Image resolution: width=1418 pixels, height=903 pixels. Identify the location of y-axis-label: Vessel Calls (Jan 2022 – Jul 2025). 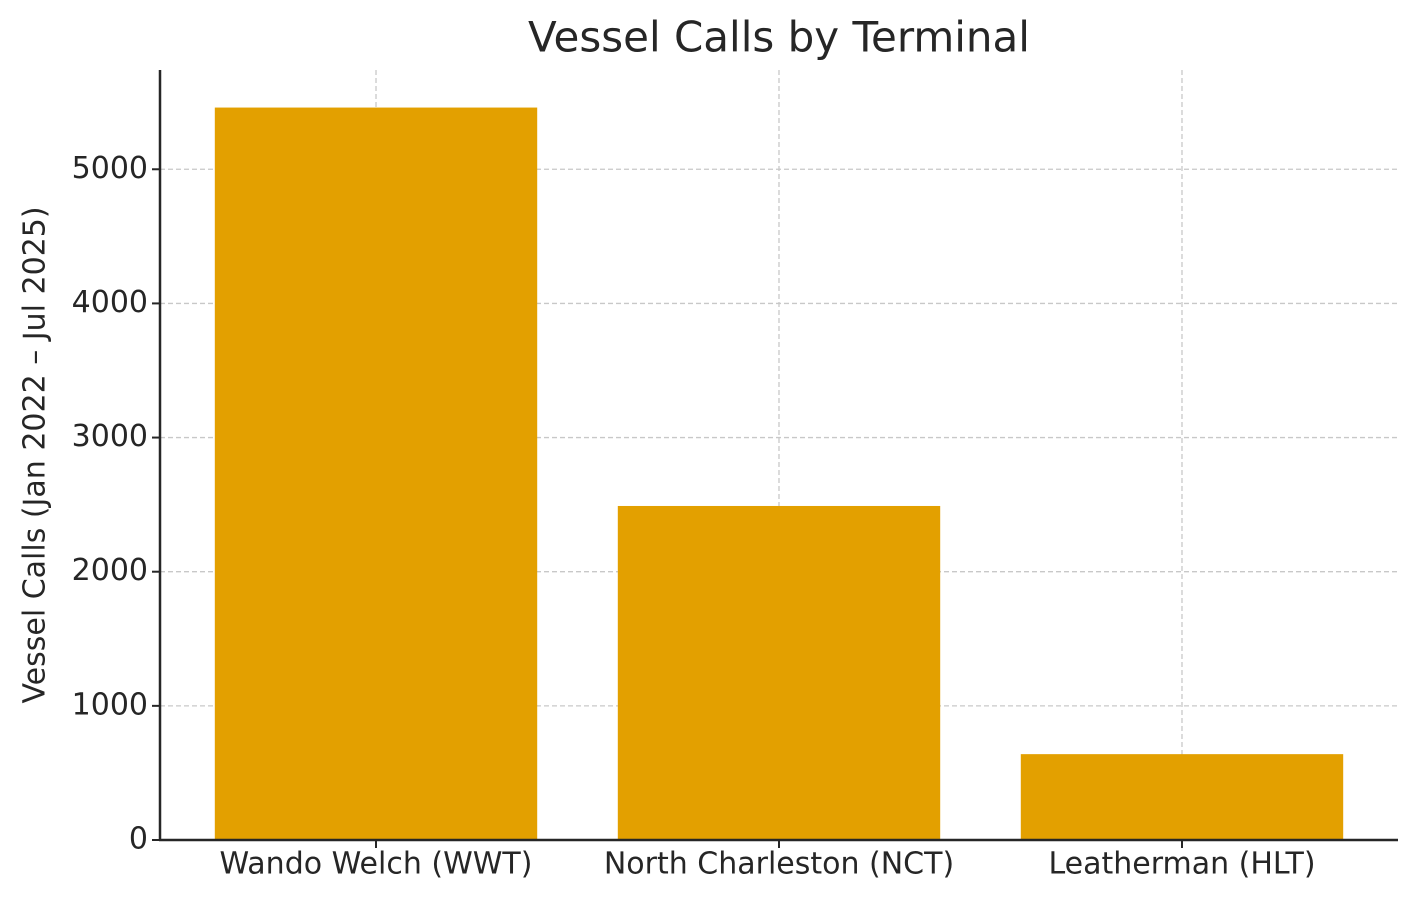
(35, 454).